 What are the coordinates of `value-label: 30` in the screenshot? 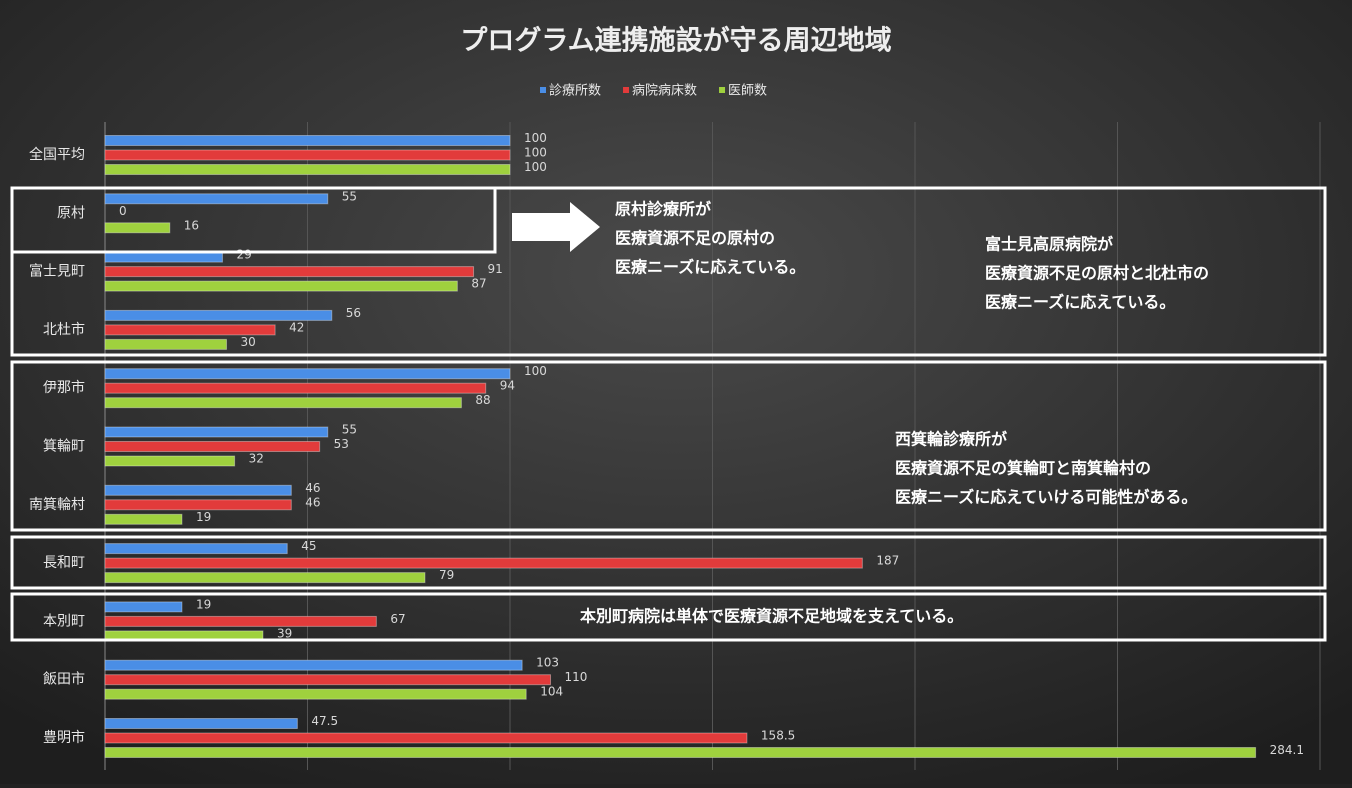 It's located at (248, 342).